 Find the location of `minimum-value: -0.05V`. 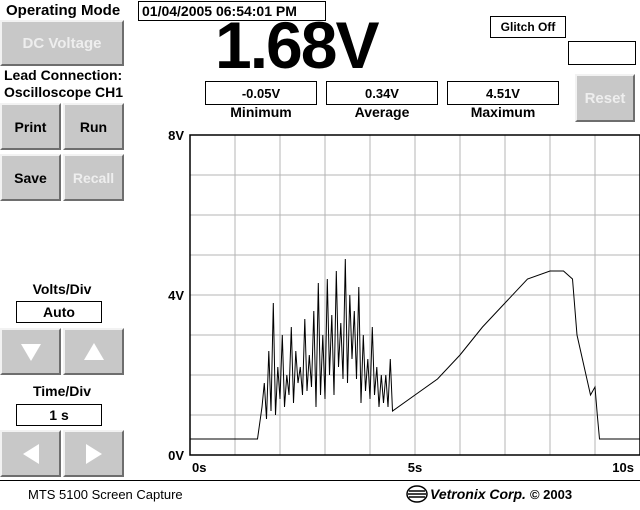

minimum-value: -0.05V is located at coordinates (261, 93).